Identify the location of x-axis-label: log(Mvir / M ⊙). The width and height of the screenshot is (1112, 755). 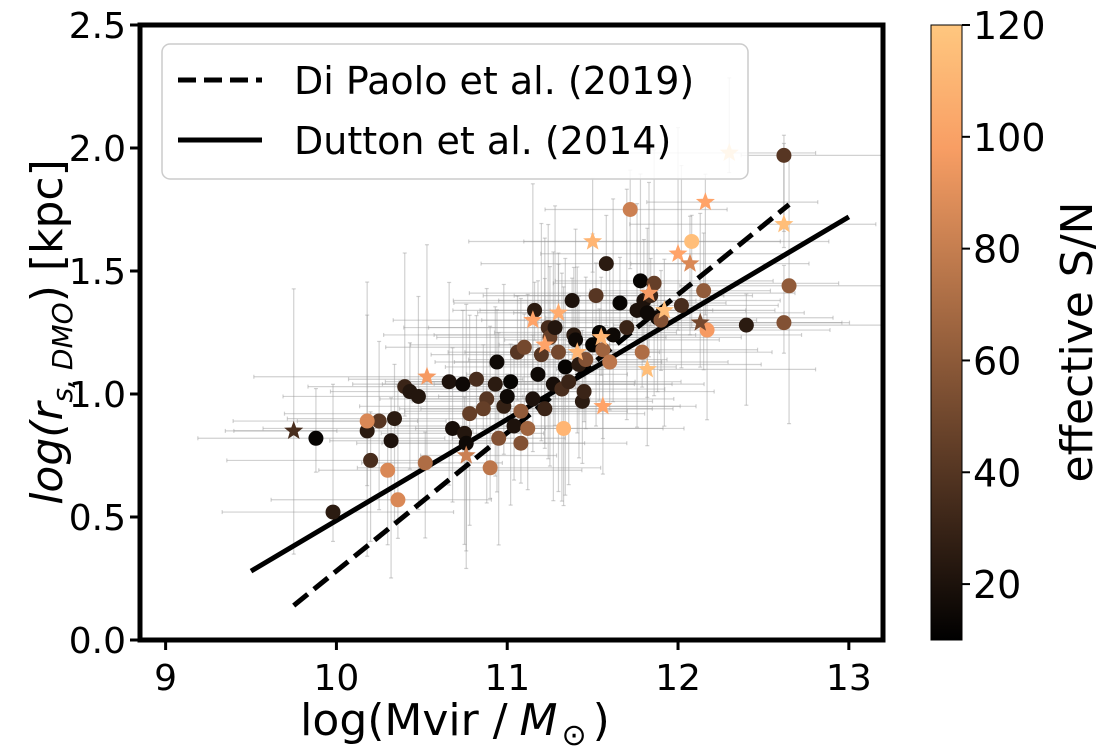
(455, 724).